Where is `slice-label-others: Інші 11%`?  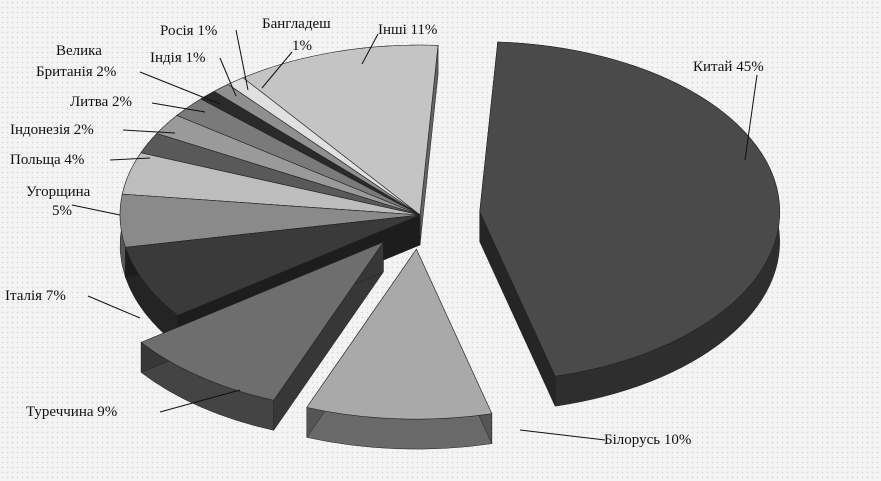
slice-label-others: Інші 11% is located at coordinates (407, 30).